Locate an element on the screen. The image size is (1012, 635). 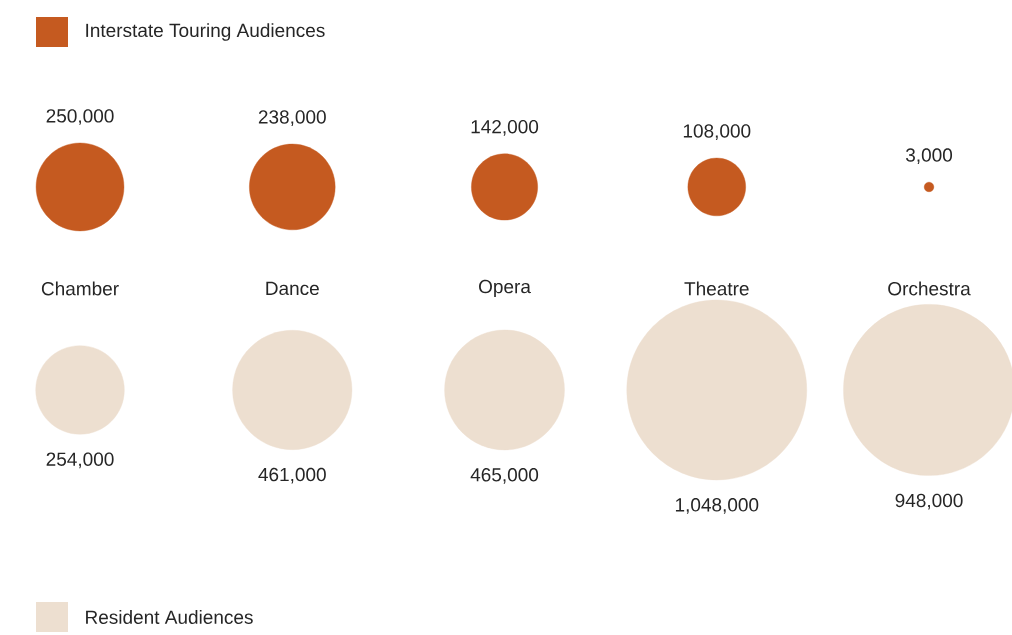
data-label: 3,000 is located at coordinates (929, 156).